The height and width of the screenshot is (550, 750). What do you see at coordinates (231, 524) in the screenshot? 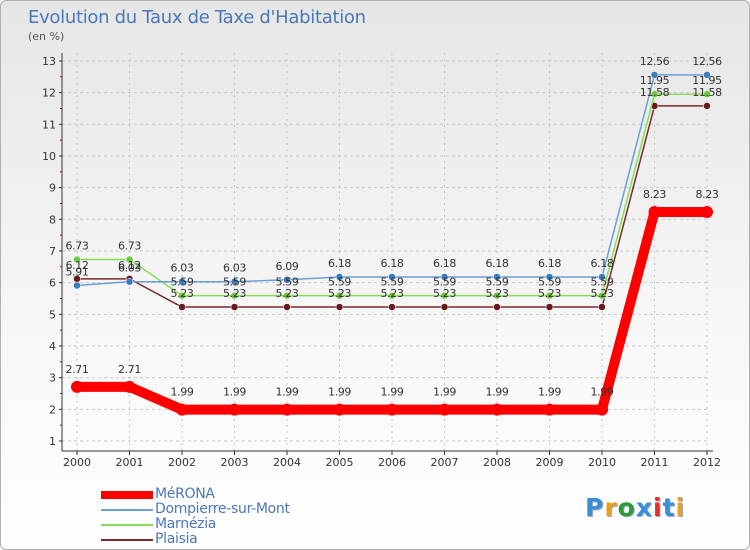
I see `legend-item: Marnézia` at bounding box center [231, 524].